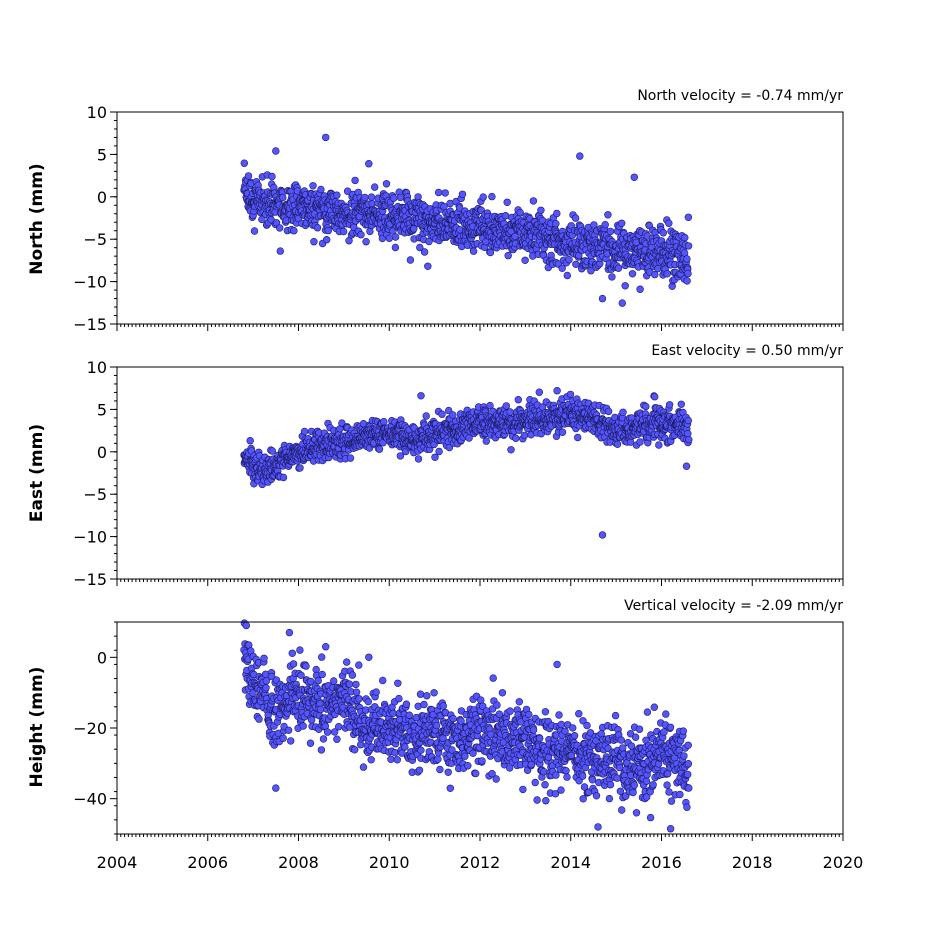 The width and height of the screenshot is (937, 937). Describe the element at coordinates (752, 862) in the screenshot. I see `x-tick-label: 2018` at that location.